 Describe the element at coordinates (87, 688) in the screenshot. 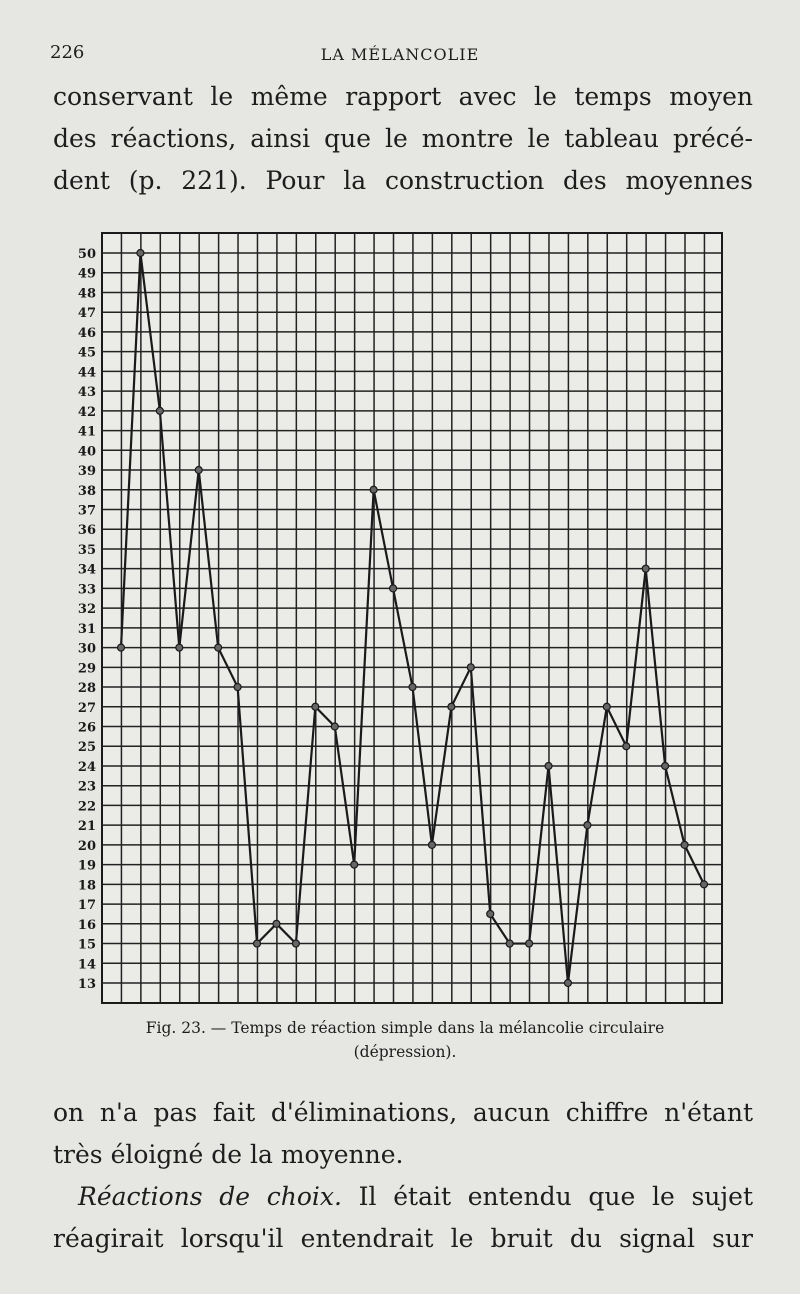

I see `y-tick-label: 28` at that location.